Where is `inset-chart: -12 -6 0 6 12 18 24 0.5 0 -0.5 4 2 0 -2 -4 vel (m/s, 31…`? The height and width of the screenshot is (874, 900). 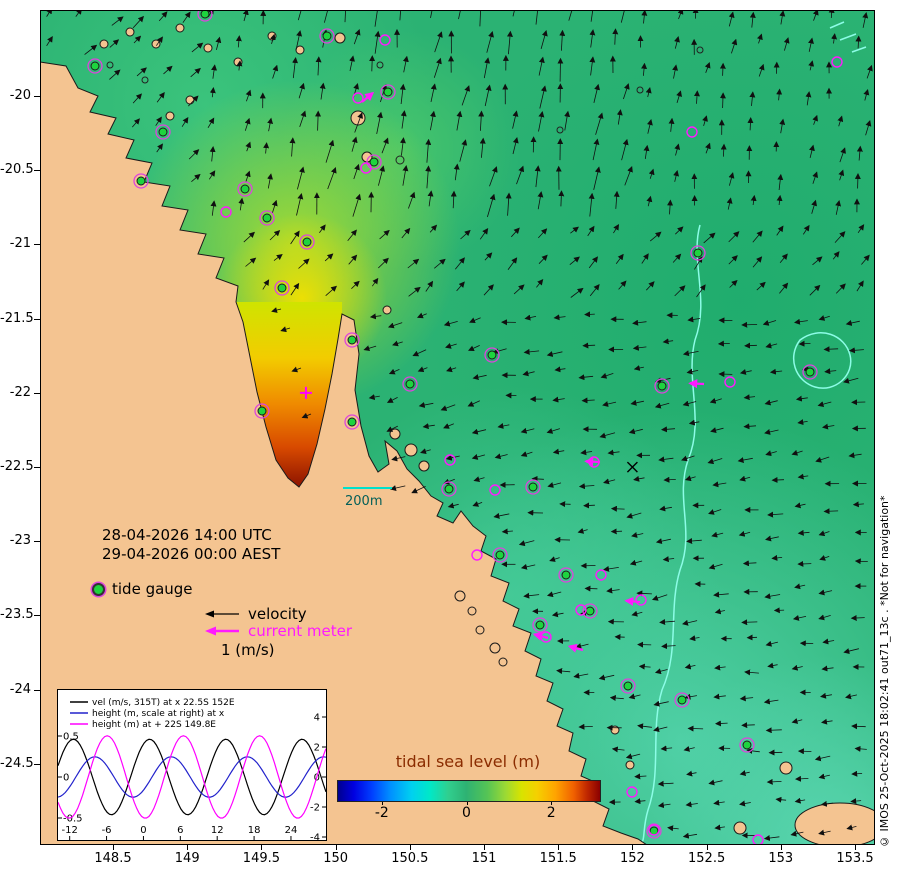 inset-chart: -12 -6 0 6 12 18 24 0.5 0 -0.5 4 2 0 -2 -4 vel (m/s, 31… is located at coordinates (192, 766).